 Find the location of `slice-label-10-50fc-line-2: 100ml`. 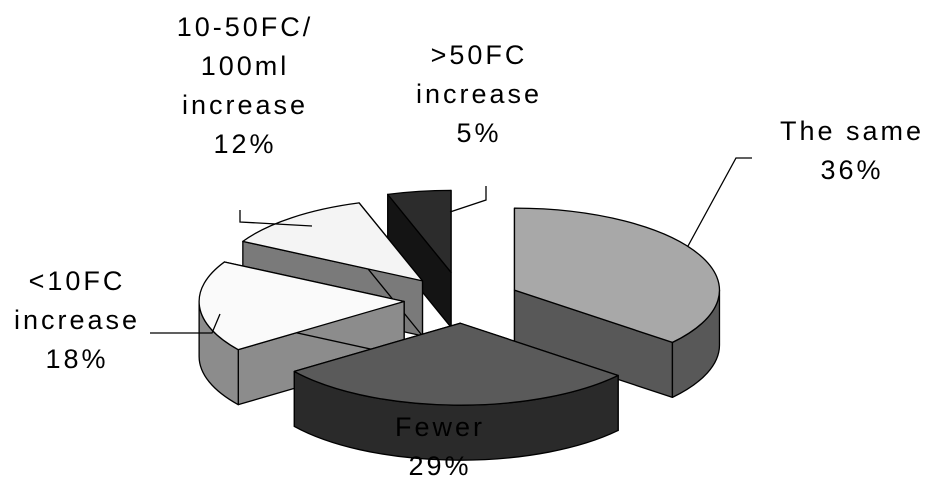

slice-label-10-50fc-line-2: 100ml is located at coordinates (245, 66).